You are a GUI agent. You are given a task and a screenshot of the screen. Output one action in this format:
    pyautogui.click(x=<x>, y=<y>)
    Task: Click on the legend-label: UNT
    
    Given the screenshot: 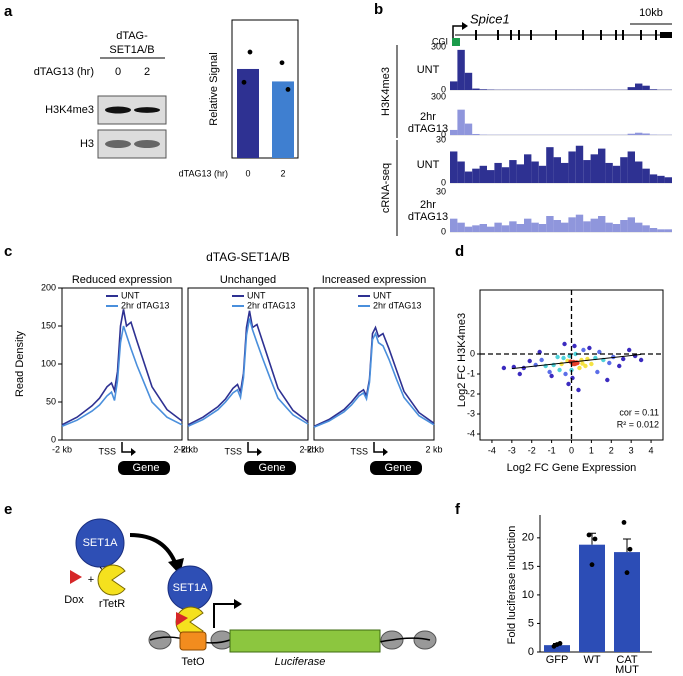 What is the action you would take?
    pyautogui.click(x=382, y=295)
    